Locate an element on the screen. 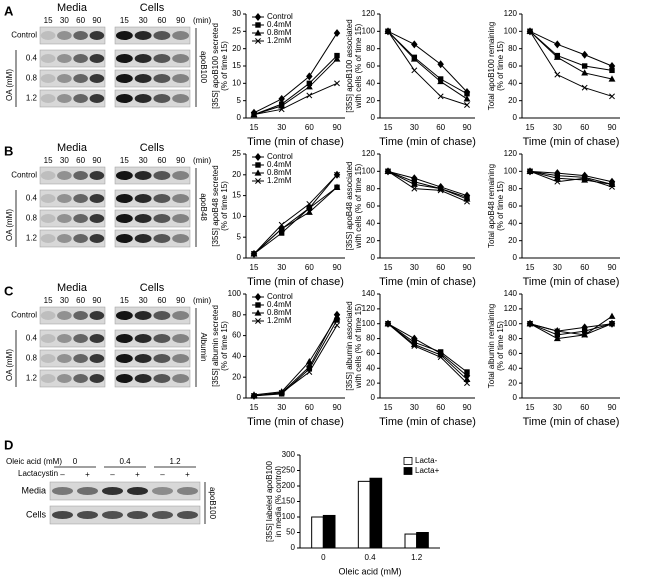 This screenshot has height=584, width=663. y-axis-label: [35S] apoB48 associated is located at coordinates (349, 206).